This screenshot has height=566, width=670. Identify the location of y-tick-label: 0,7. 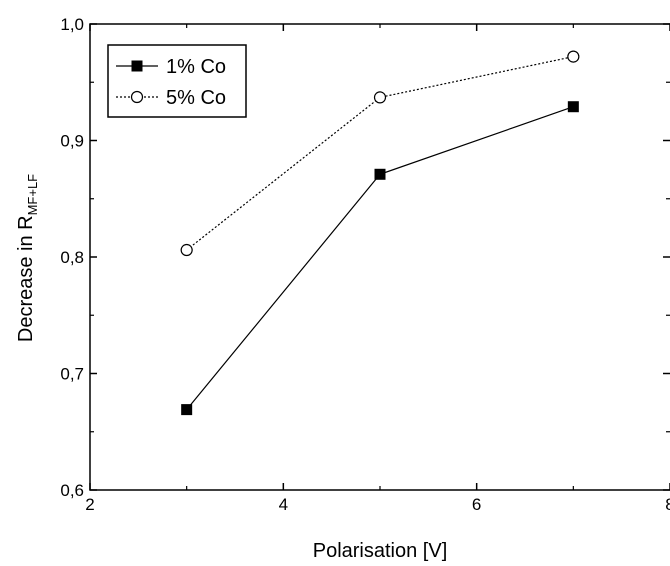
(72, 374).